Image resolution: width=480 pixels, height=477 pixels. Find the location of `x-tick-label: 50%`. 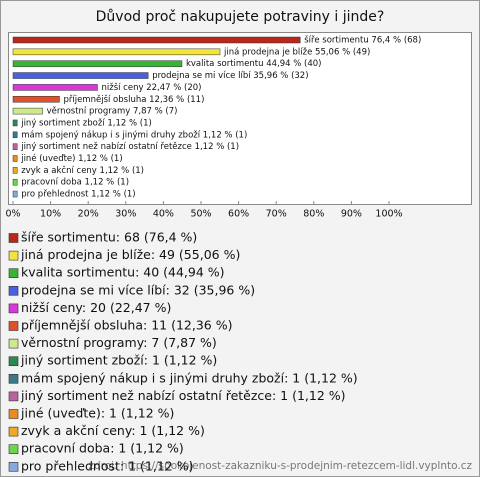

x-tick-label: 50% is located at coordinates (200, 214).